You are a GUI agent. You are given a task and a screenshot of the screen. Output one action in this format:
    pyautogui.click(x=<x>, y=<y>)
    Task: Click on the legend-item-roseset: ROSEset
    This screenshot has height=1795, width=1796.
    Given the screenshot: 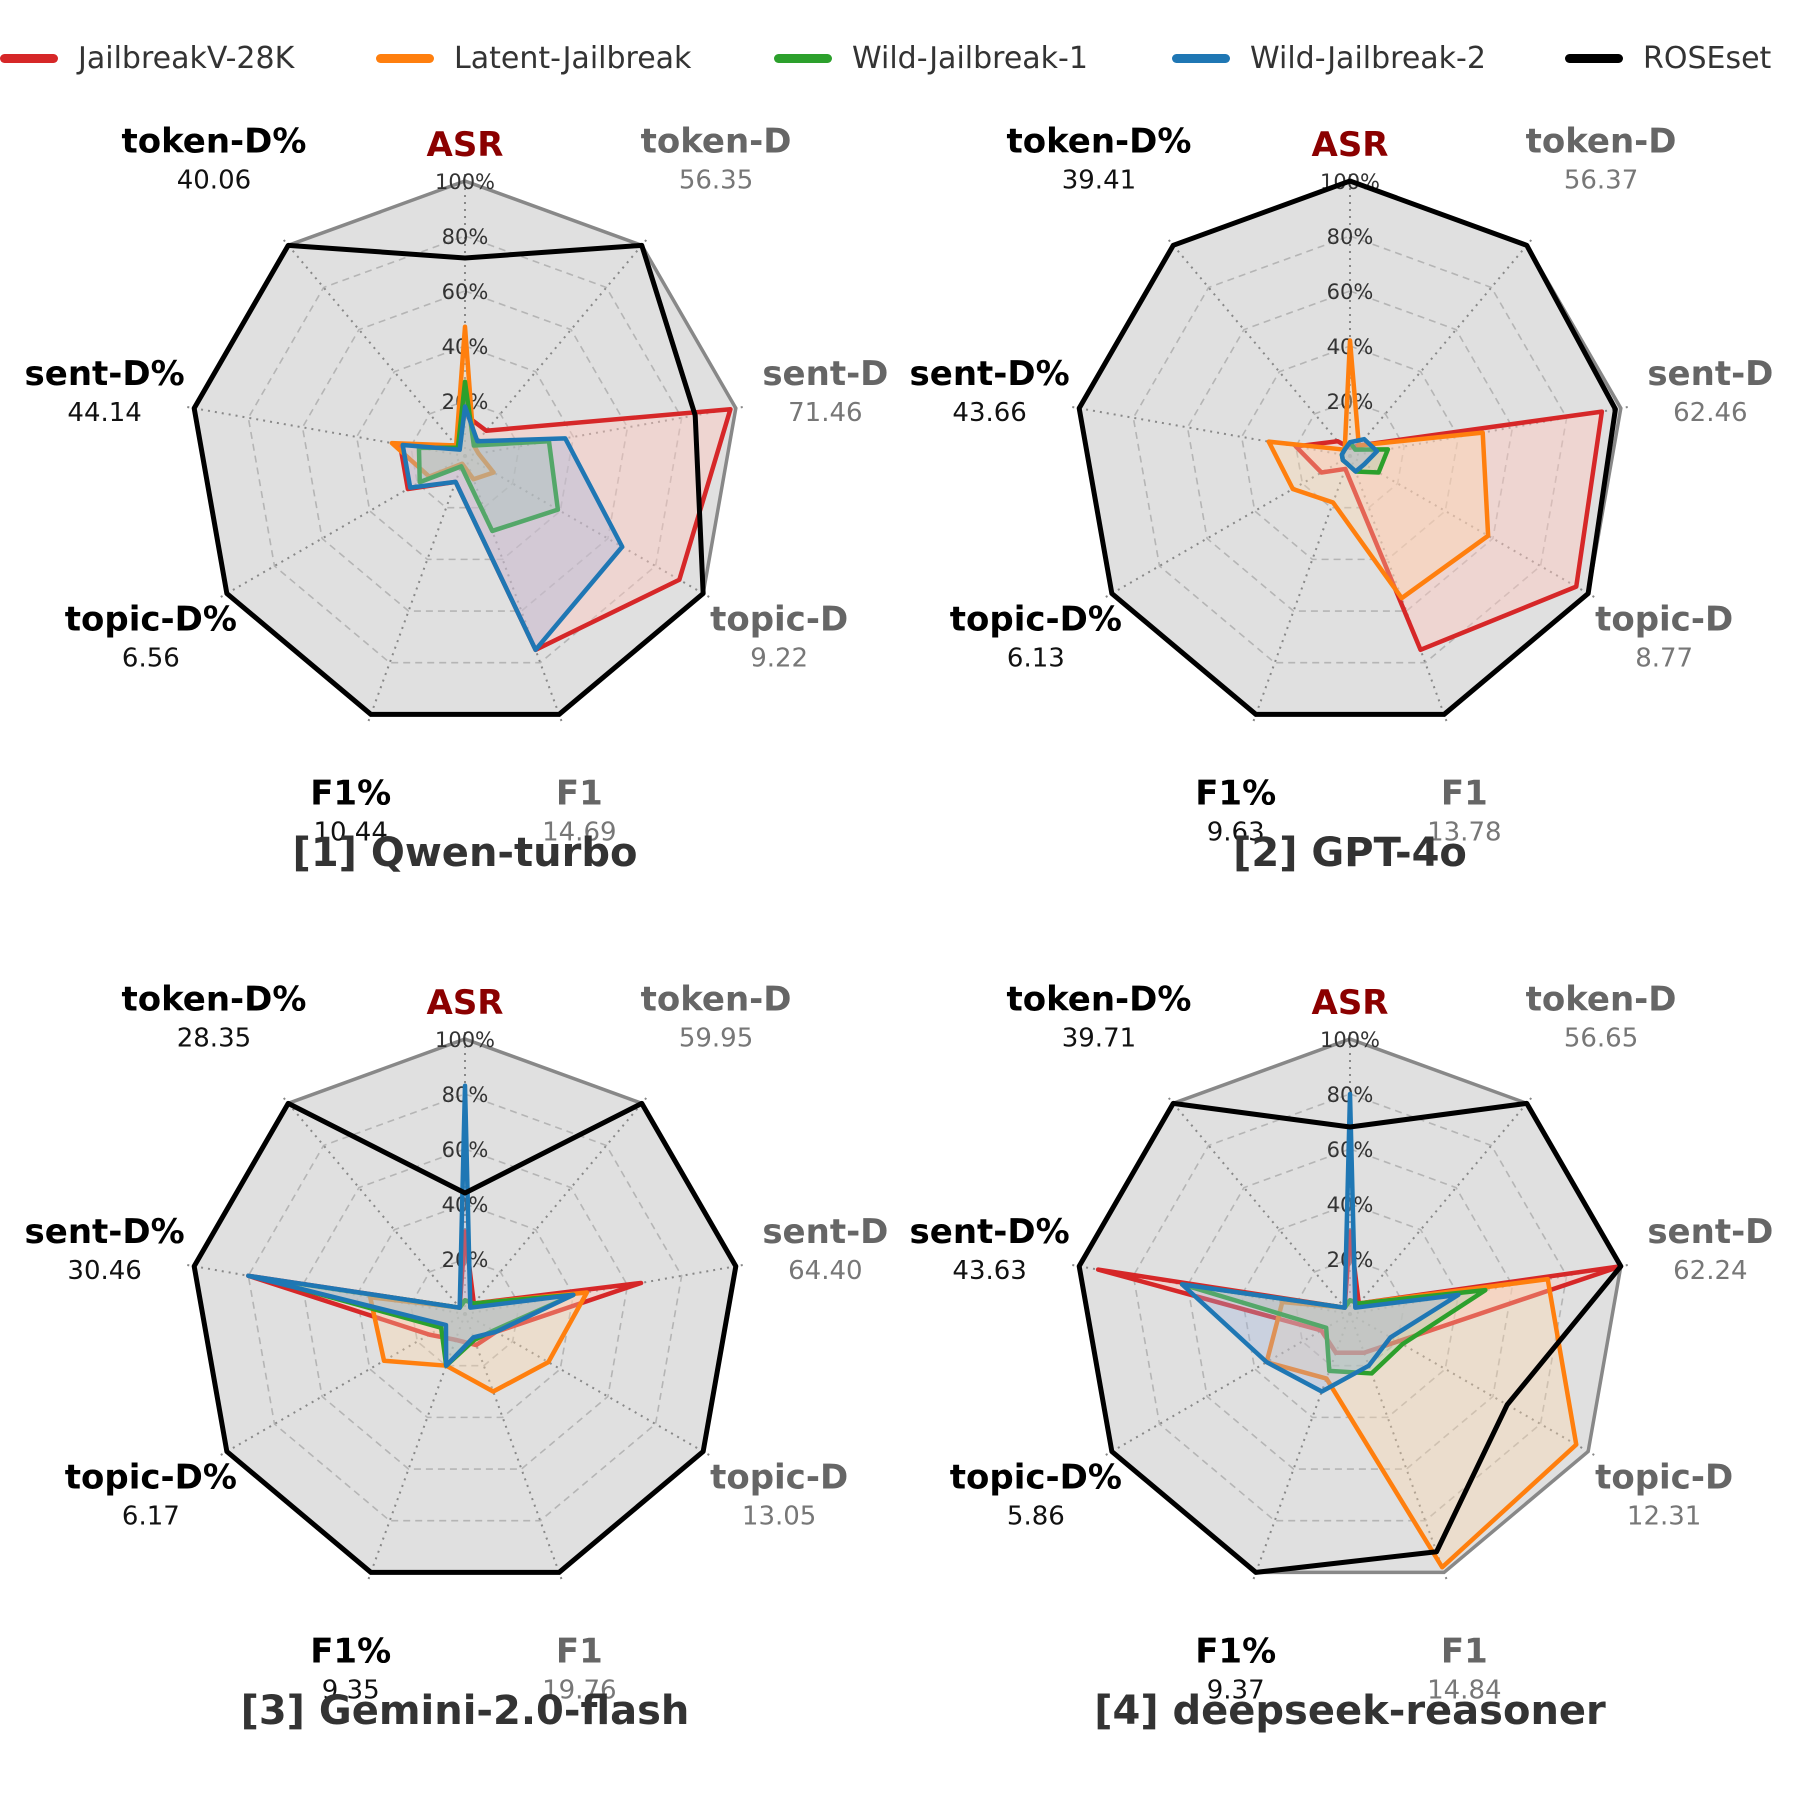 What is the action you would take?
    pyautogui.click(x=1668, y=58)
    